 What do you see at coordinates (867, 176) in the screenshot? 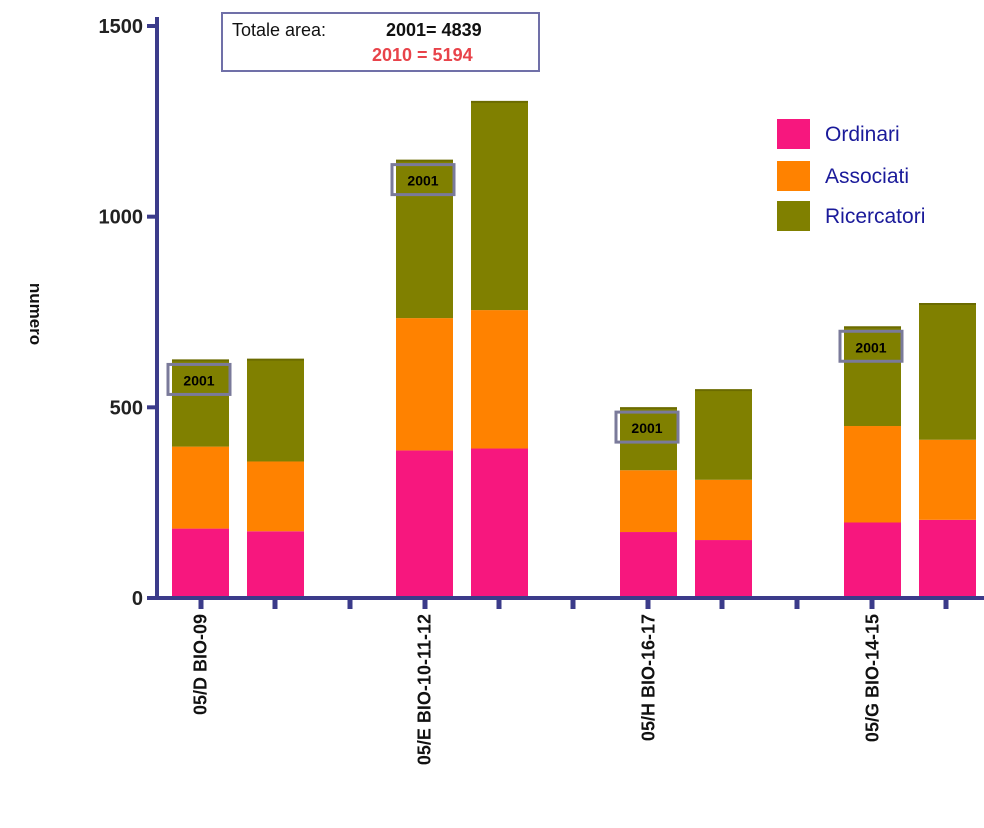
I see `legend-label-associati: Associati` at bounding box center [867, 176].